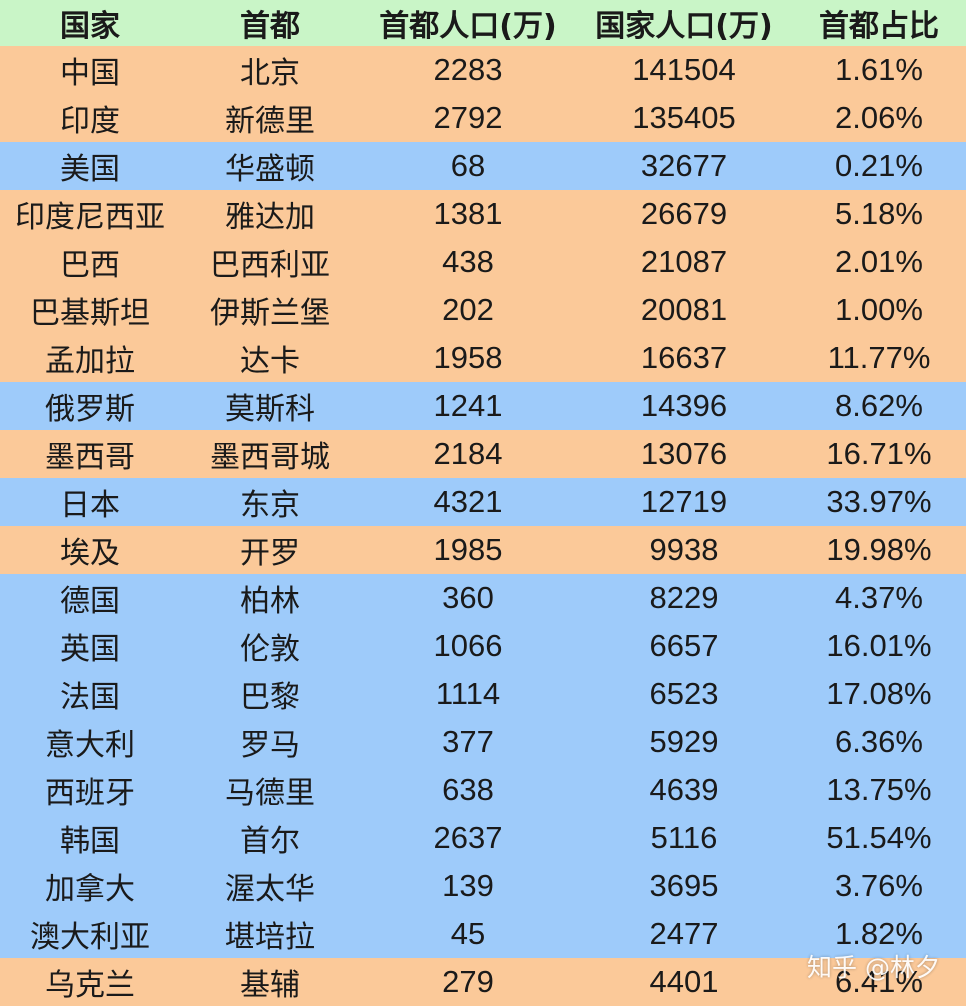 The height and width of the screenshot is (1006, 966). What do you see at coordinates (684, 309) in the screenshot?
I see `cell-country-population: 20081` at bounding box center [684, 309].